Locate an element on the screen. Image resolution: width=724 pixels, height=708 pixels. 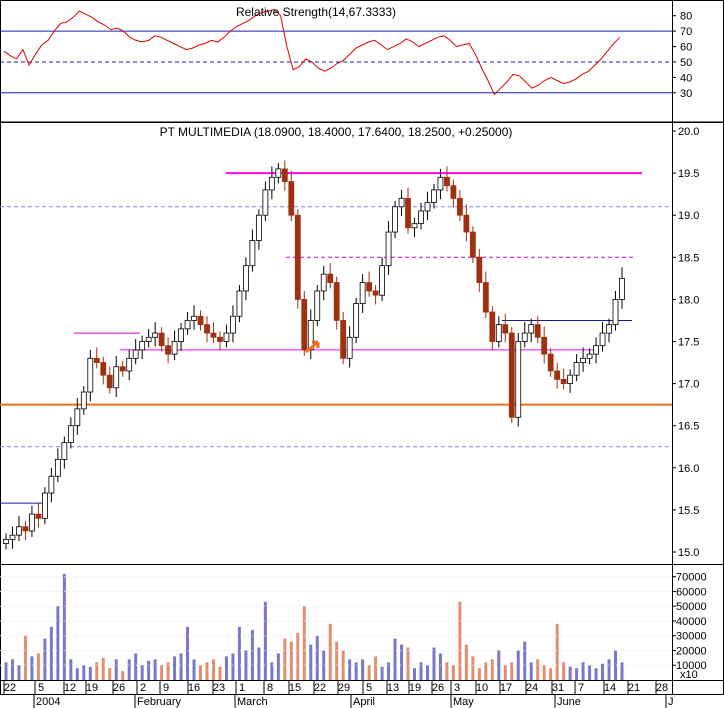
price-tick-label: 16.0 is located at coordinates (688, 469).